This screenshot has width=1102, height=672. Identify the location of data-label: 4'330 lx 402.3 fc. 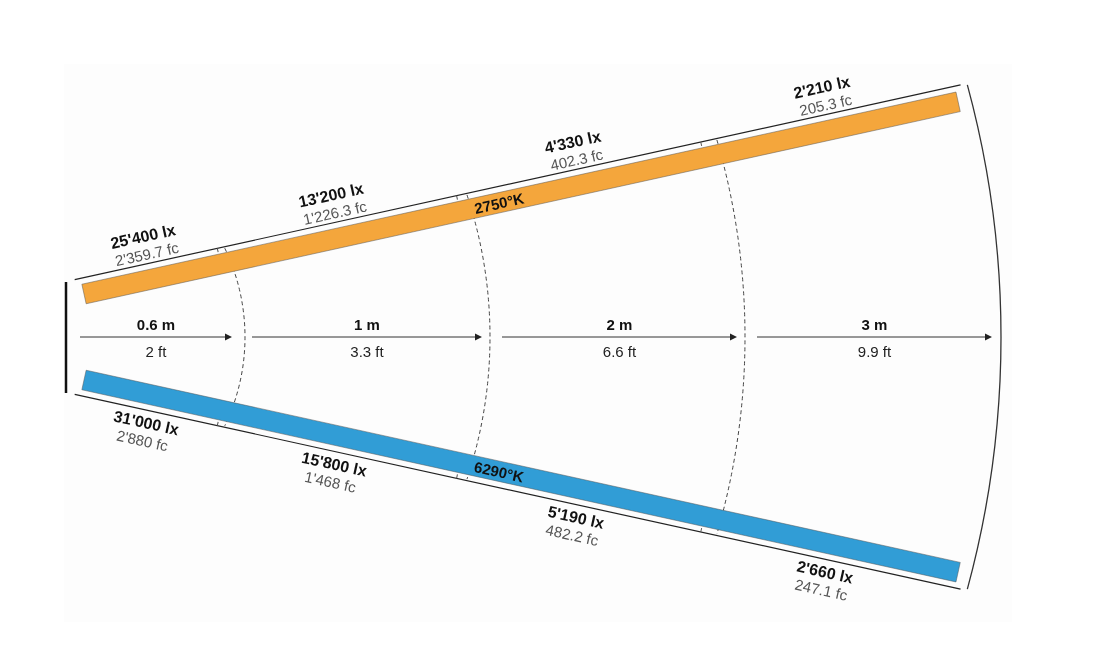
(574, 150).